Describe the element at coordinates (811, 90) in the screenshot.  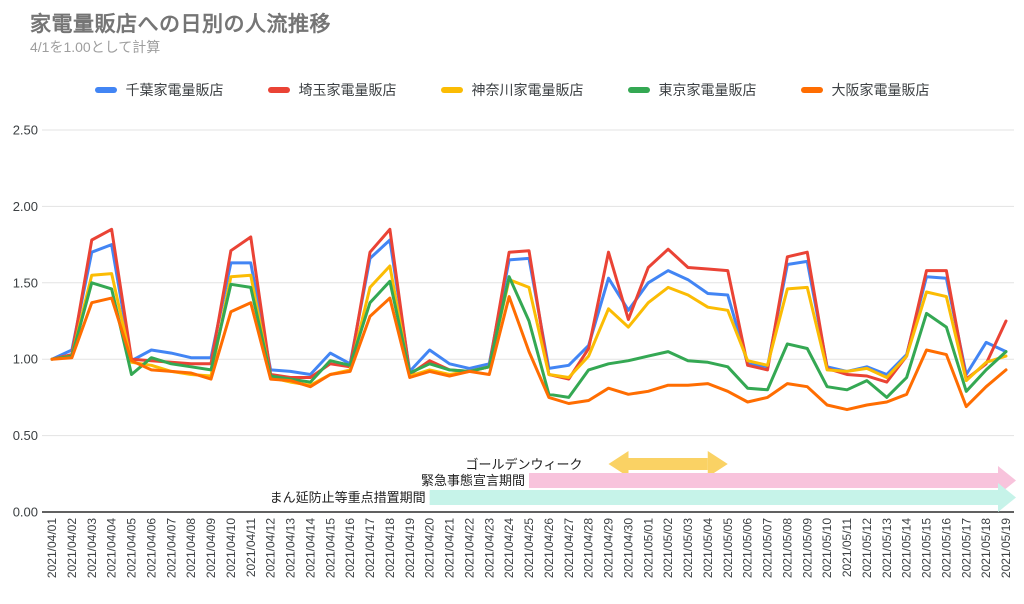
I see `legend-swatch-osaka` at that location.